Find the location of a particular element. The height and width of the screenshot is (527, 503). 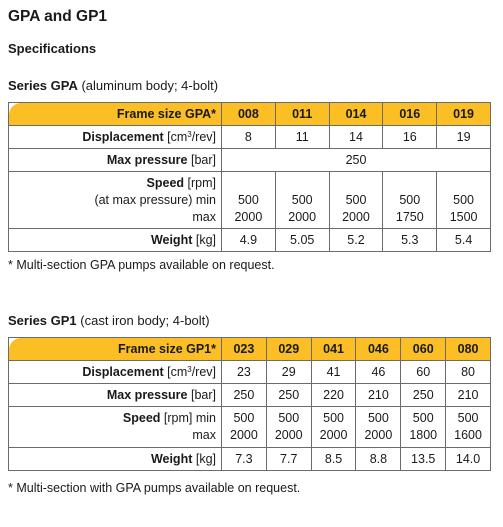

page-title: GPA and GP1 is located at coordinates (58, 16).